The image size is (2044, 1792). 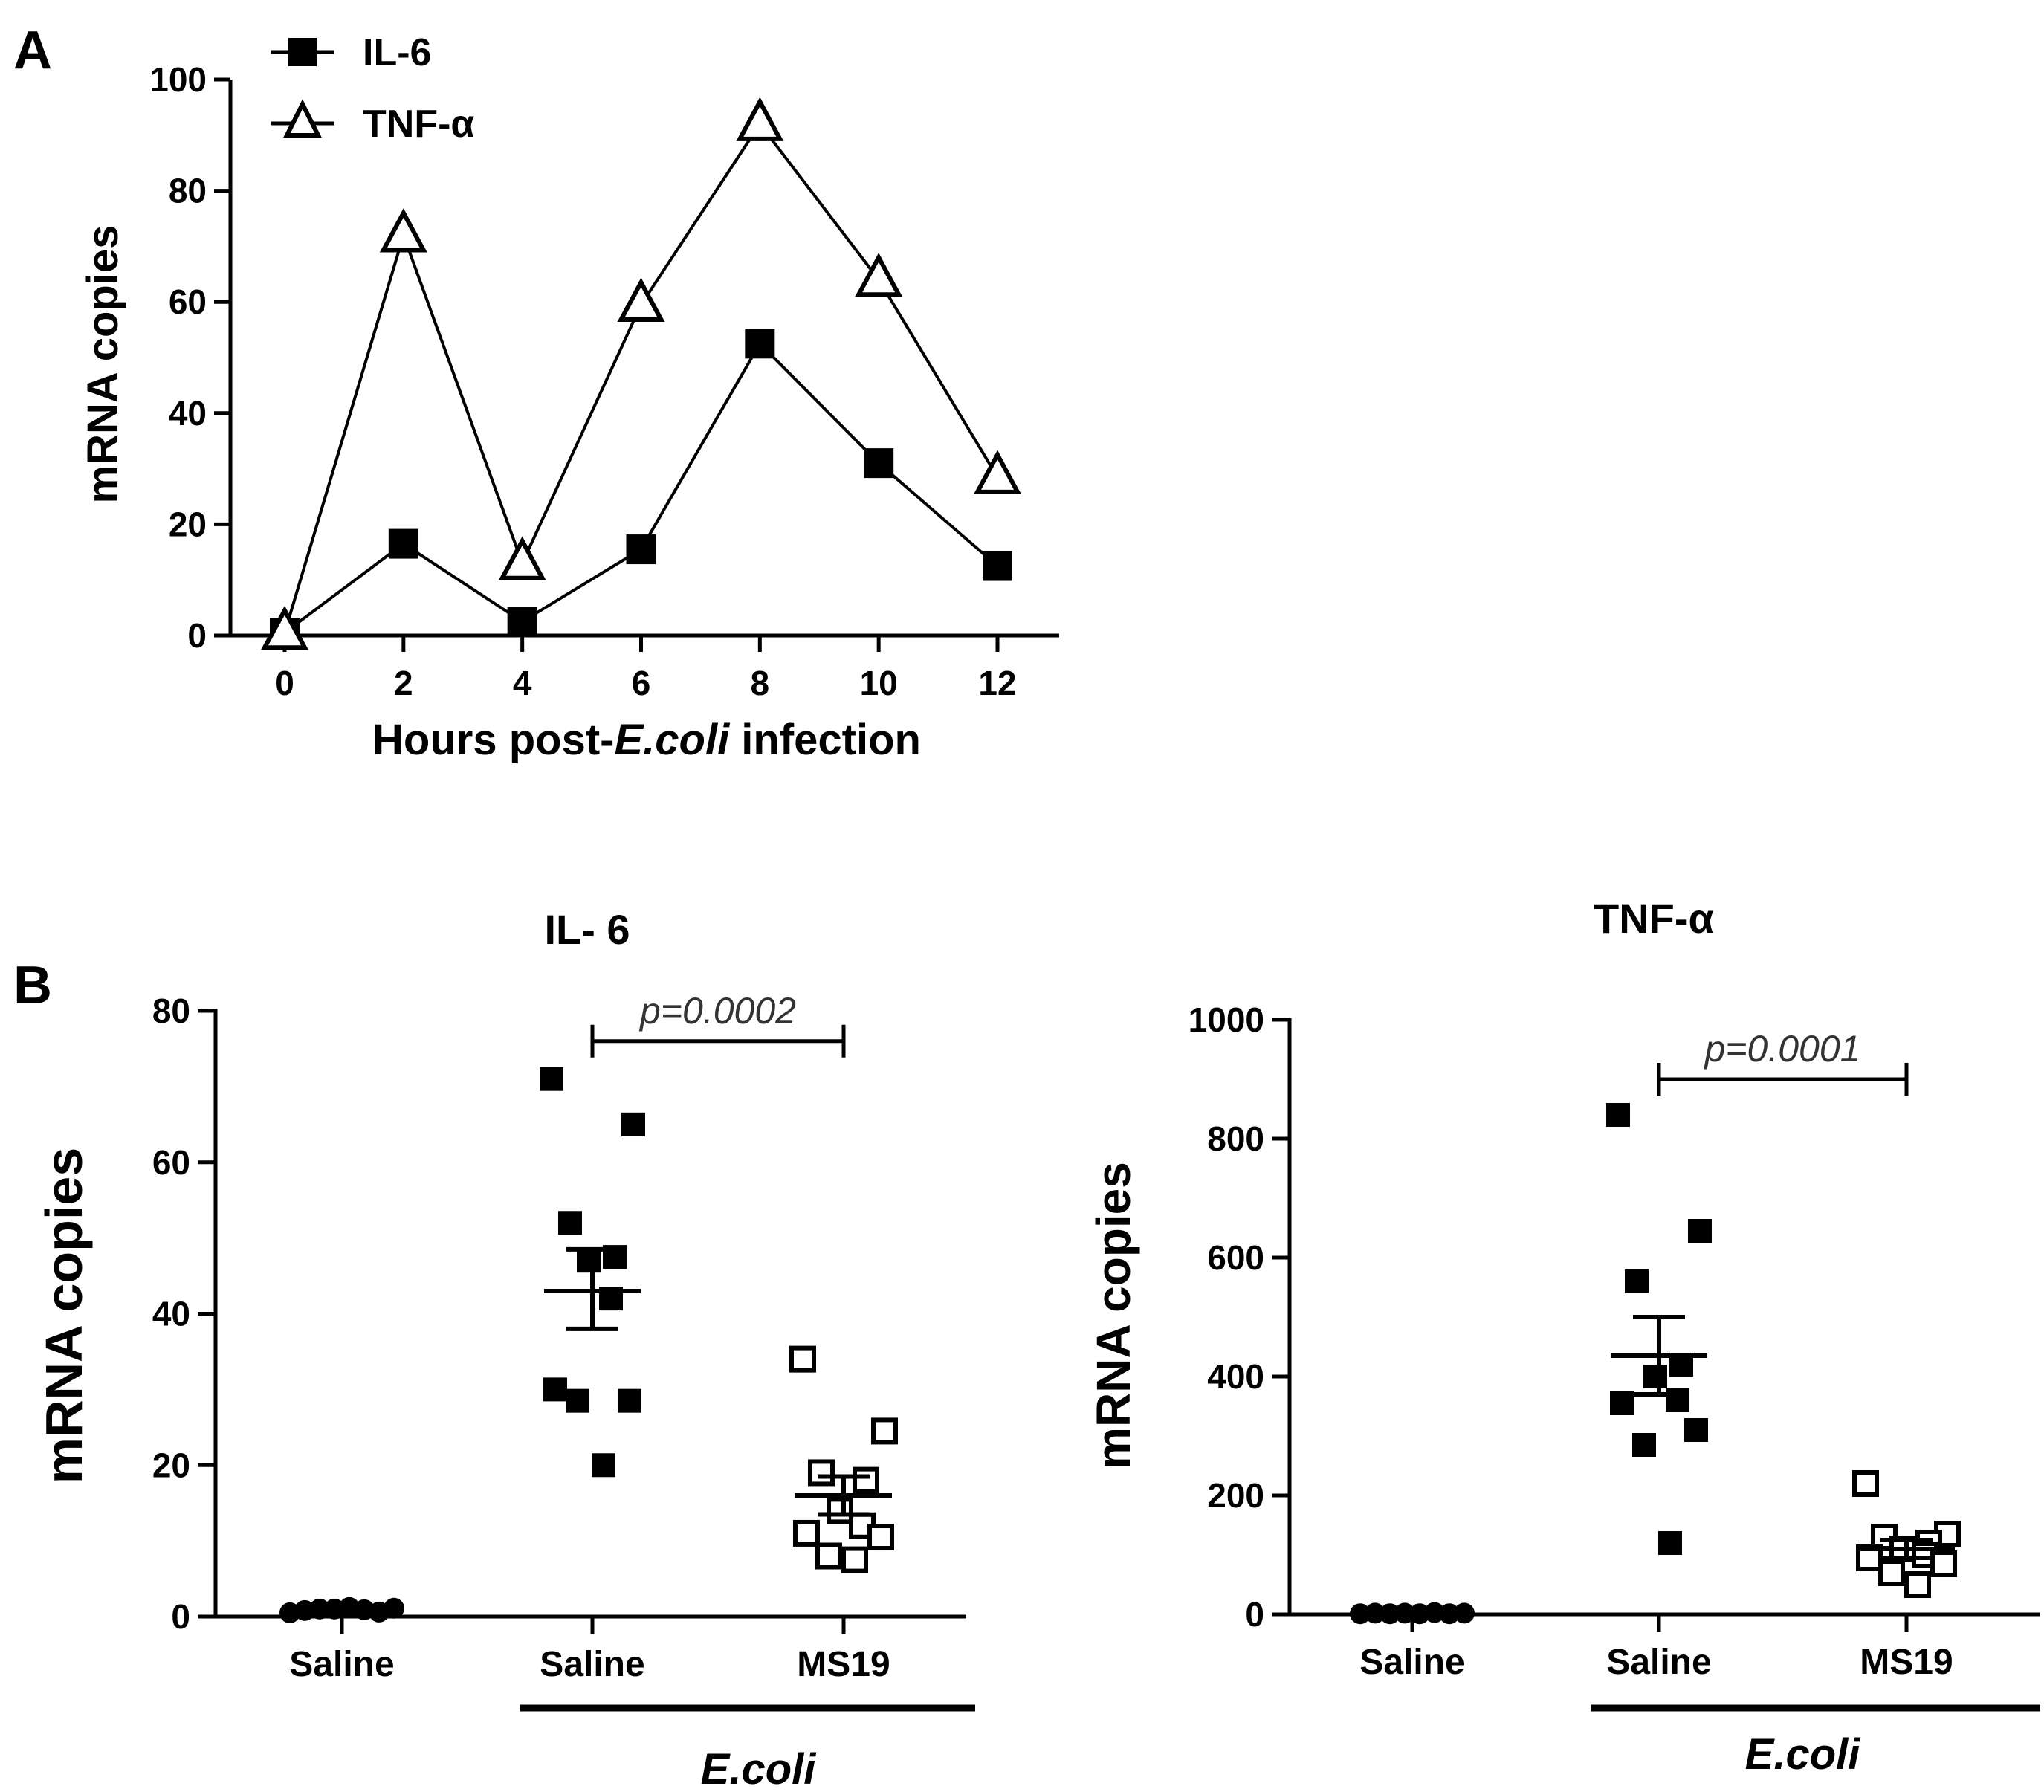 What do you see at coordinates (188, 191) in the screenshot?
I see `panel-a-y-tick-label: 80` at bounding box center [188, 191].